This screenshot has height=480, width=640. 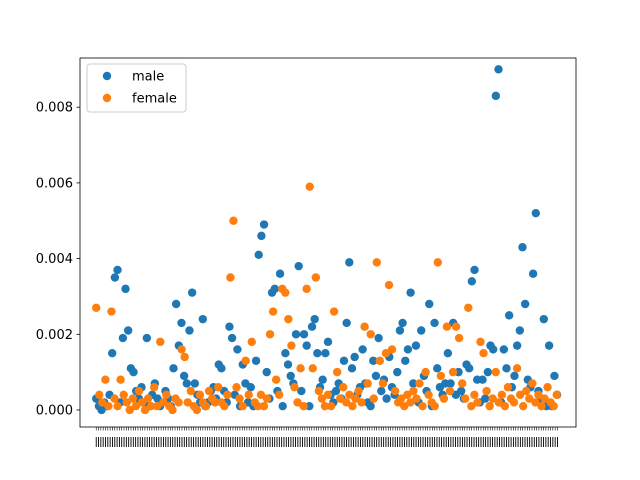 I want to click on legend: male female, so click(x=136, y=88).